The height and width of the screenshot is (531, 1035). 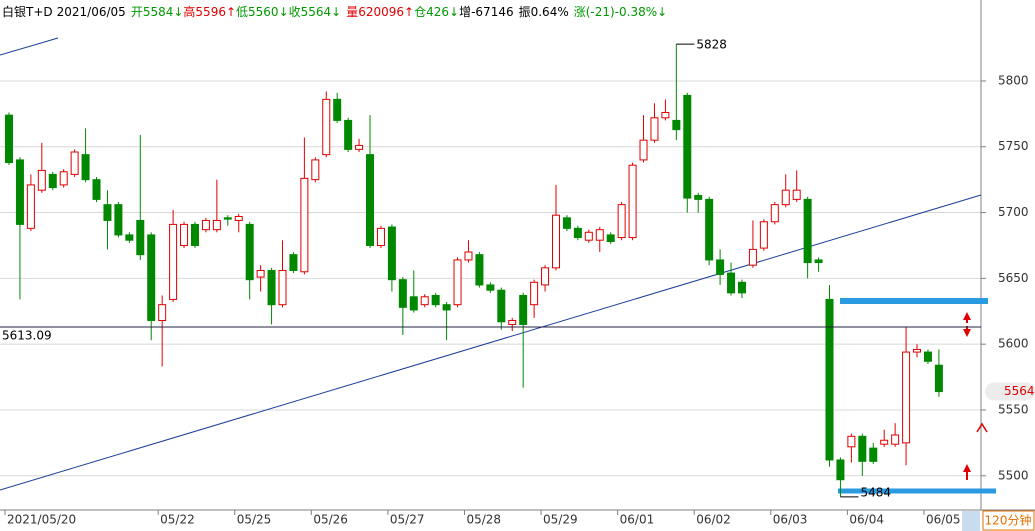 I want to click on x-tick-label: 06/04, so click(x=866, y=520).